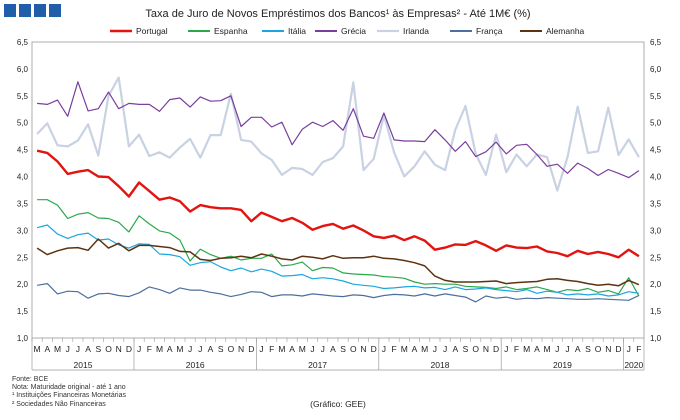  Describe the element at coordinates (152, 31) in the screenshot. I see `legend-label: Portugal` at that location.